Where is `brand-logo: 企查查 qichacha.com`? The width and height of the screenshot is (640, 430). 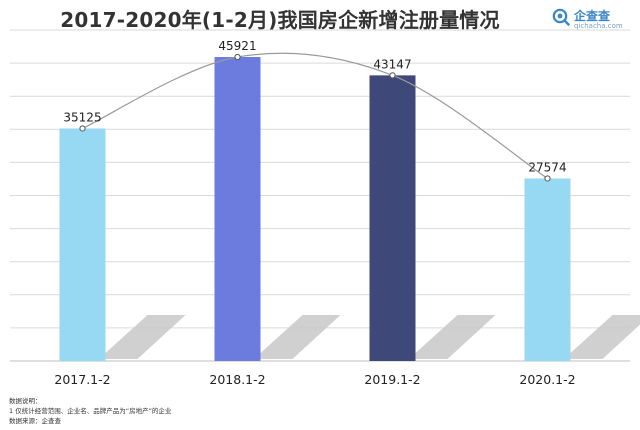 brand-logo: 企查查 qichacha.com is located at coordinates (595, 19).